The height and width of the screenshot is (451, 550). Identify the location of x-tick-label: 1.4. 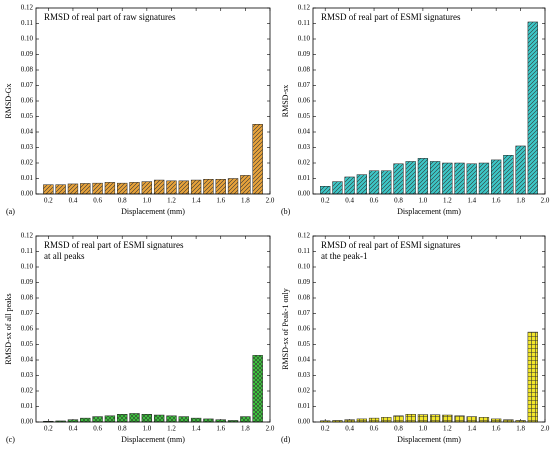
(196, 201).